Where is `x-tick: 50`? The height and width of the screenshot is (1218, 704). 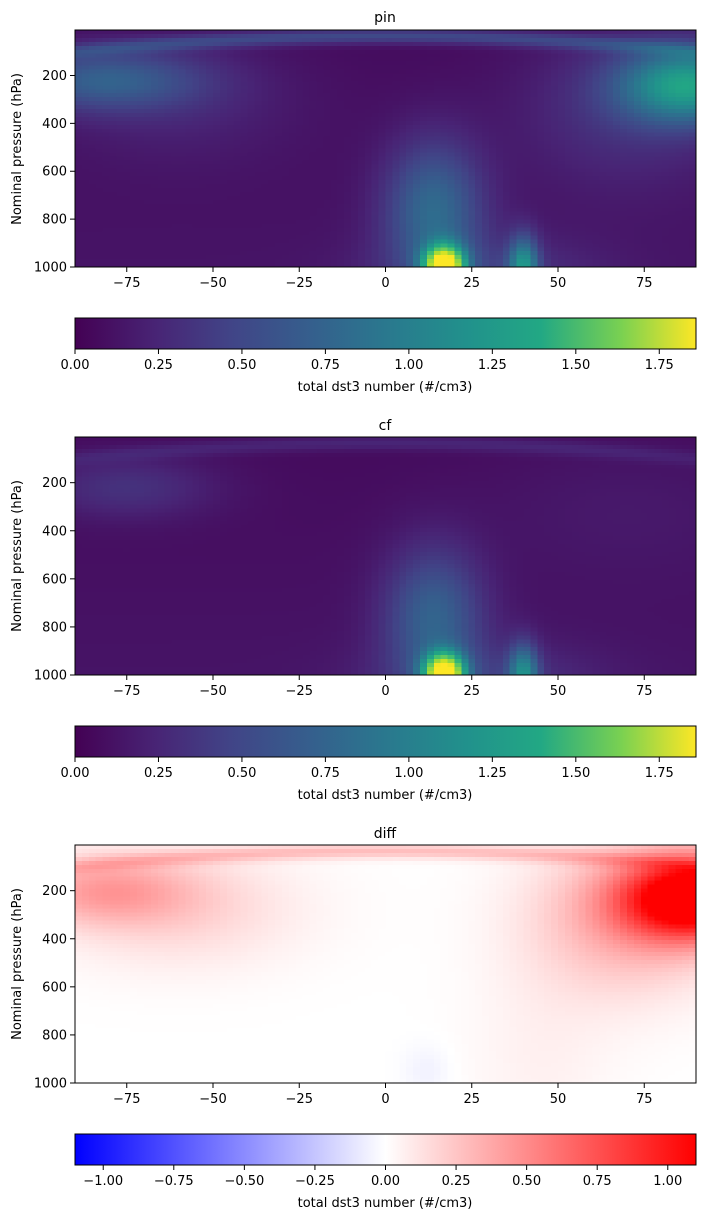
x-tick: 50 is located at coordinates (558, 1095).